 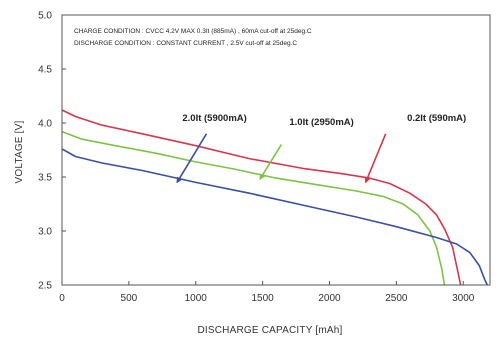 What do you see at coordinates (45, 124) in the screenshot?
I see `y-tick-label: 4.0` at bounding box center [45, 124].